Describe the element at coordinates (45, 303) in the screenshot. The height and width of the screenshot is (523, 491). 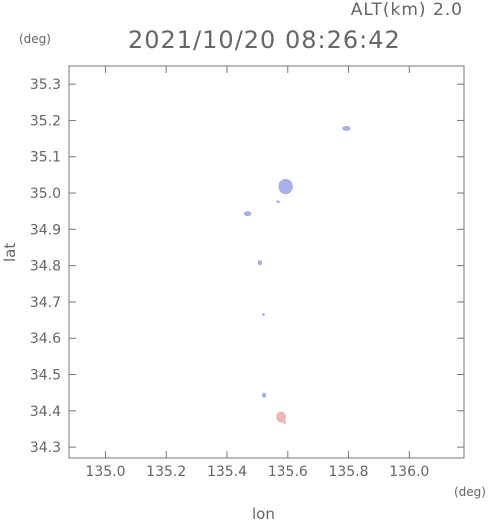
I see `y-tick-label: 34.7` at that location.